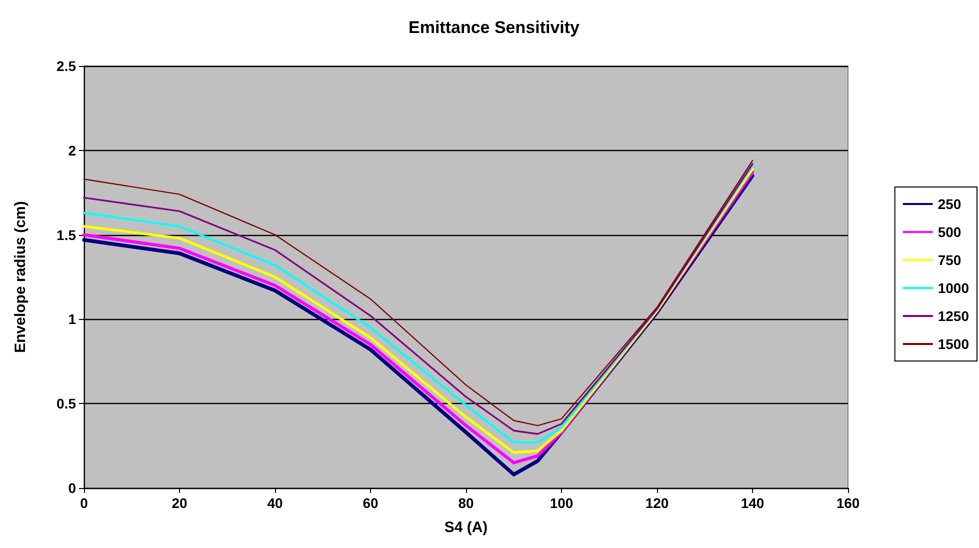 Image resolution: width=979 pixels, height=548 pixels. Describe the element at coordinates (180, 503) in the screenshot. I see `x-tick-label: 20` at that location.